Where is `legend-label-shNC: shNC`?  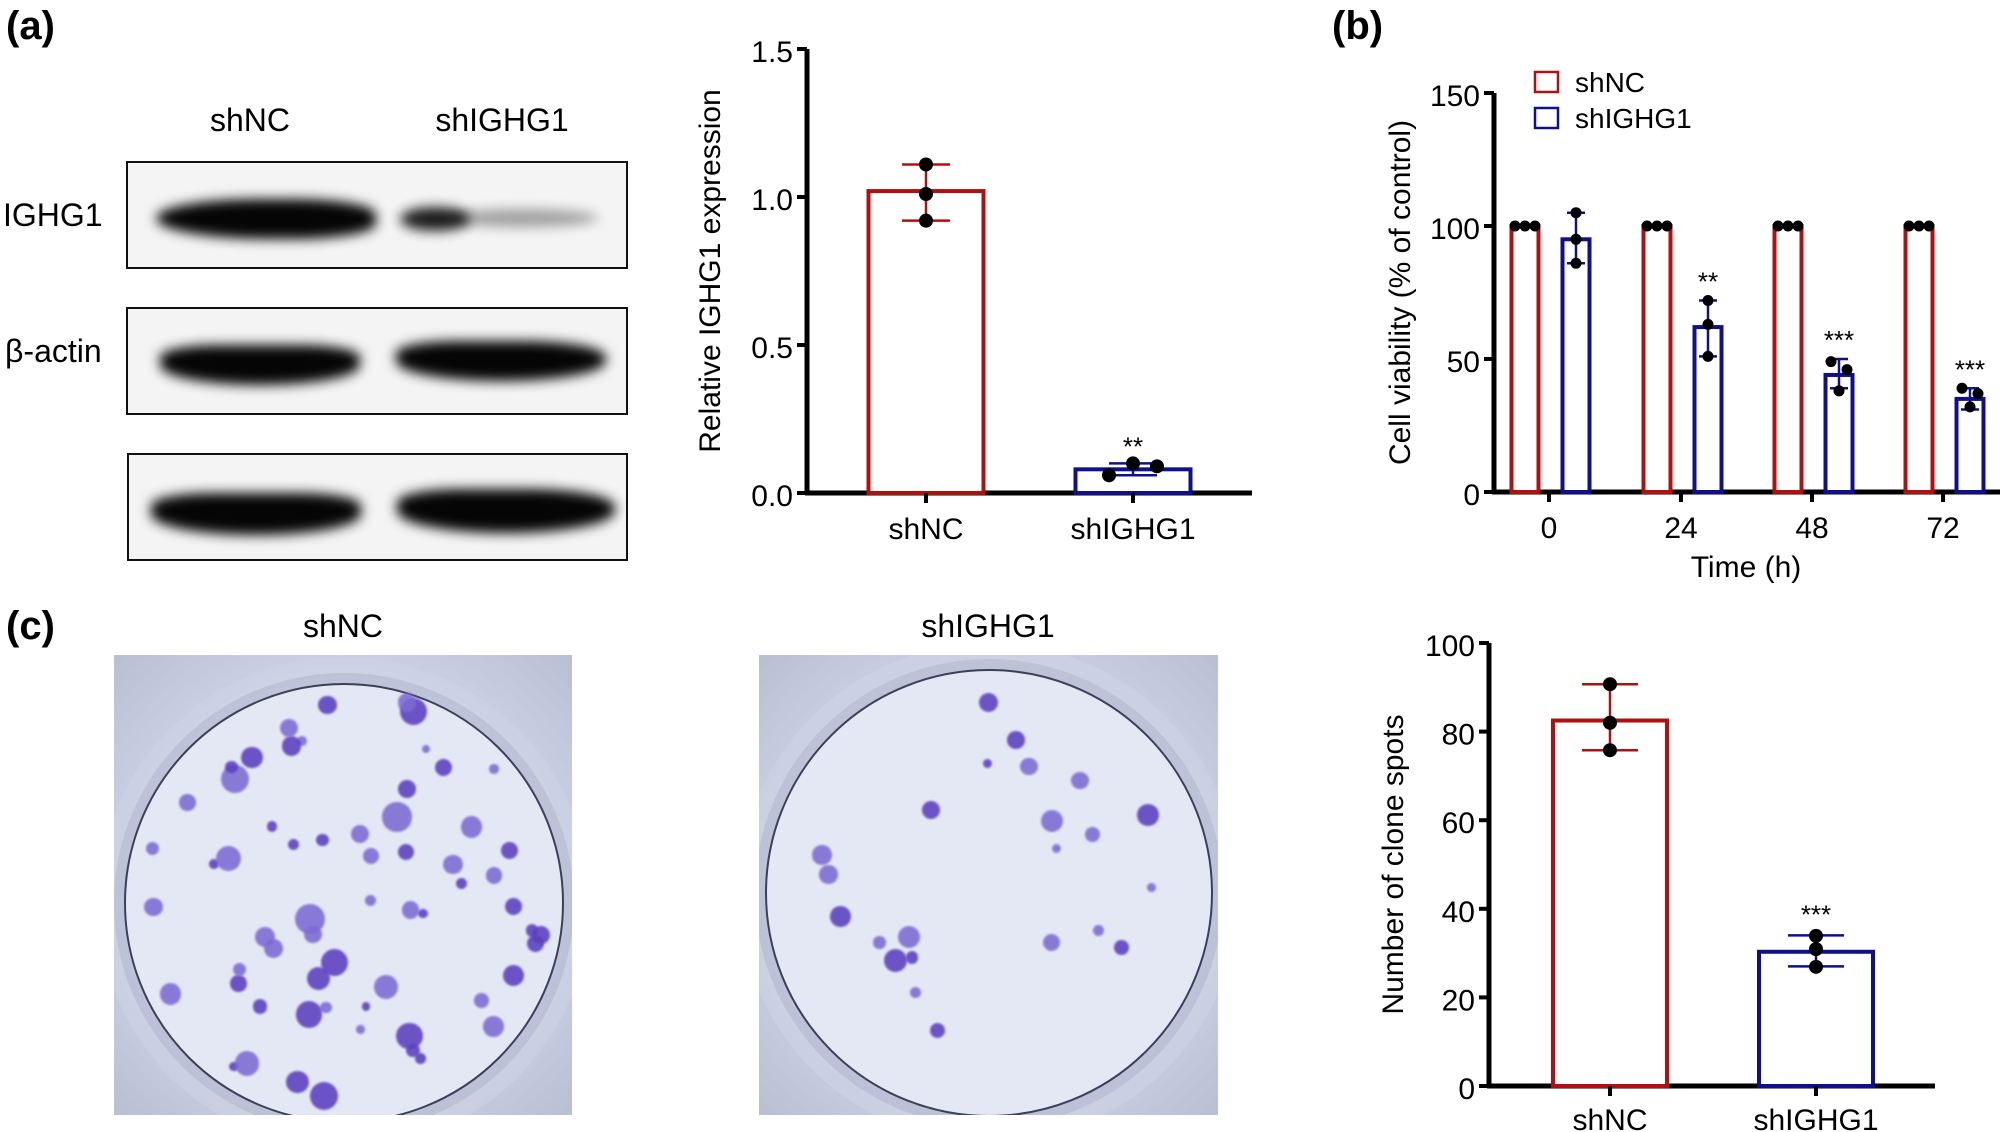 legend-label-shNC: shNC is located at coordinates (1610, 82).